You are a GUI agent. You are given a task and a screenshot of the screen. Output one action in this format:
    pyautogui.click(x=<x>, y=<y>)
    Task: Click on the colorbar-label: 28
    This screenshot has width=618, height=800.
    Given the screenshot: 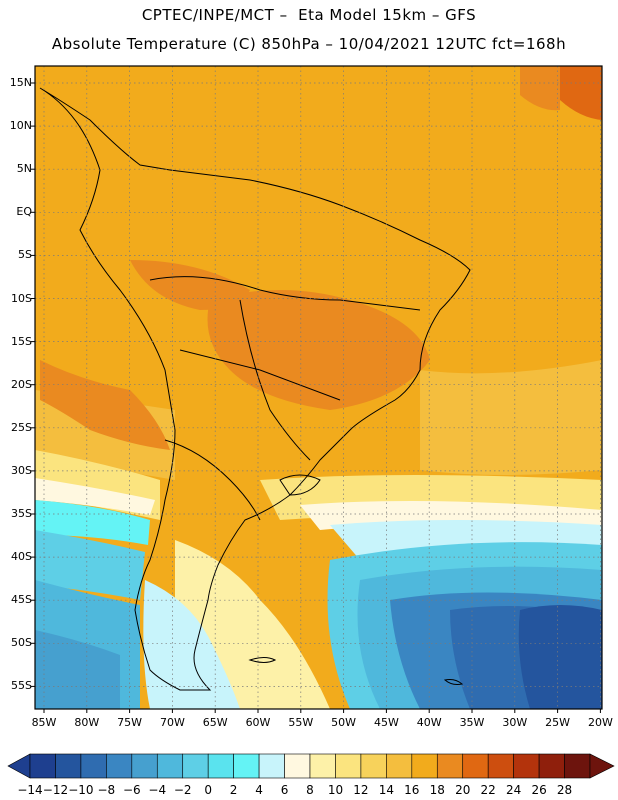 What is the action you would take?
    pyautogui.click(x=564, y=790)
    